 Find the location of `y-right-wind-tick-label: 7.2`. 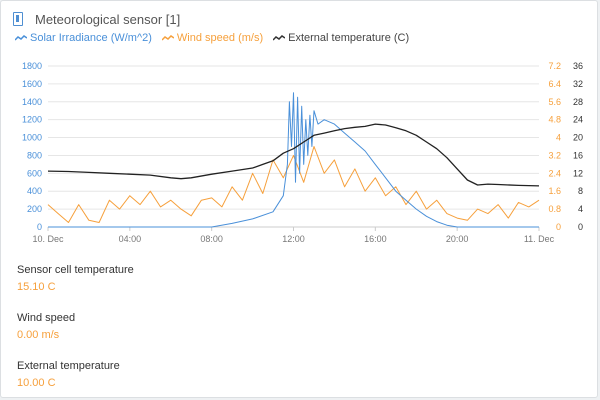

y-right-wind-tick-label: 7.2 is located at coordinates (554, 66).